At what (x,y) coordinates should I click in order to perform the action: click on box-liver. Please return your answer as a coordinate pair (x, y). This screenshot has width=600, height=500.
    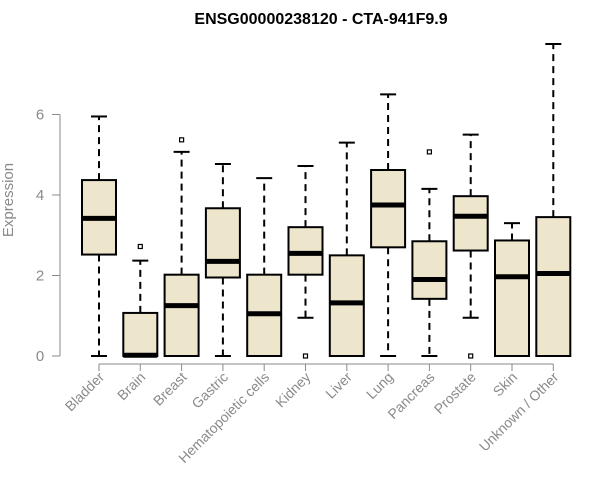
    Looking at the image, I should click on (346, 249).